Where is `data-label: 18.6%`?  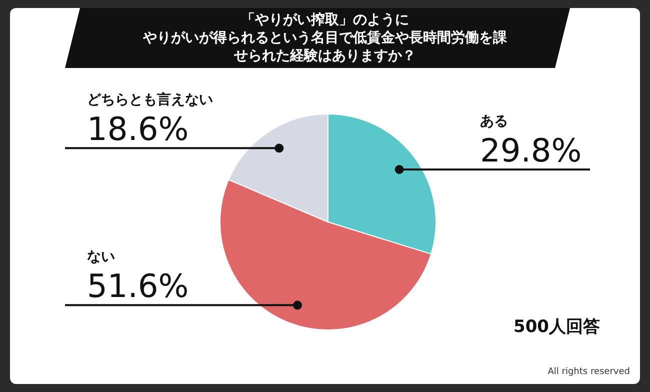 data-label: 18.6% is located at coordinates (138, 129).